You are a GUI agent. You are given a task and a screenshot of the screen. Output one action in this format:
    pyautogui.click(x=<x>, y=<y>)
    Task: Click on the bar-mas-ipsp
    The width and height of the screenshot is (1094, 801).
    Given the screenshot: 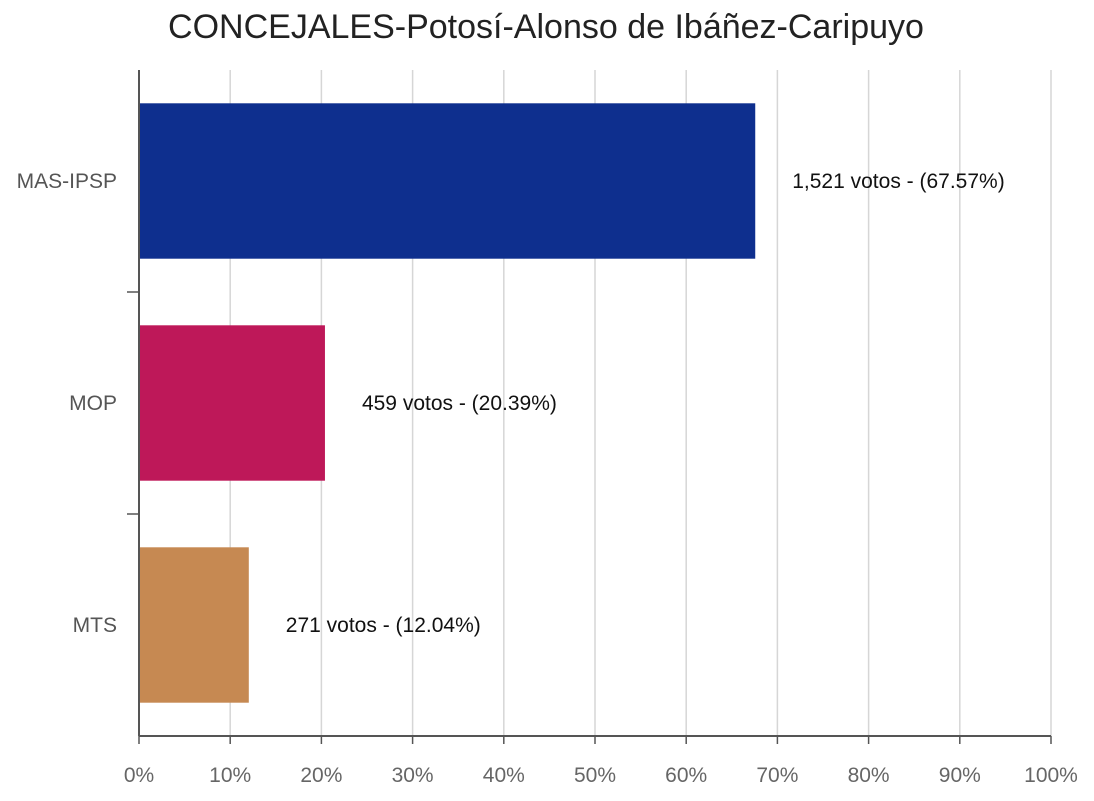 What is the action you would take?
    pyautogui.click(x=448, y=181)
    